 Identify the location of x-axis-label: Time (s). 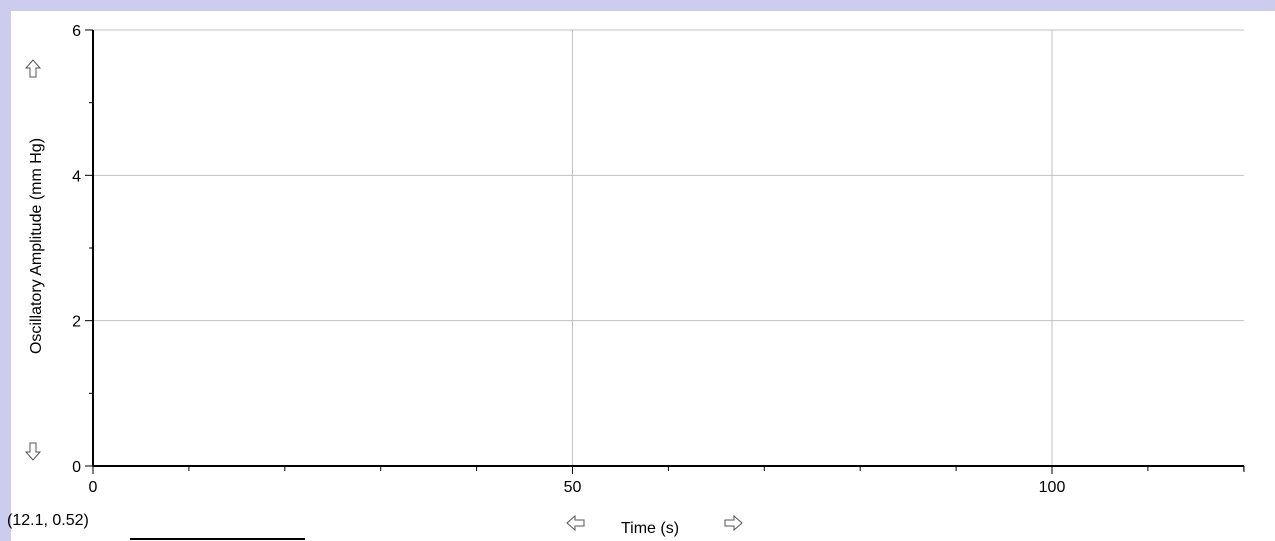
(650, 528).